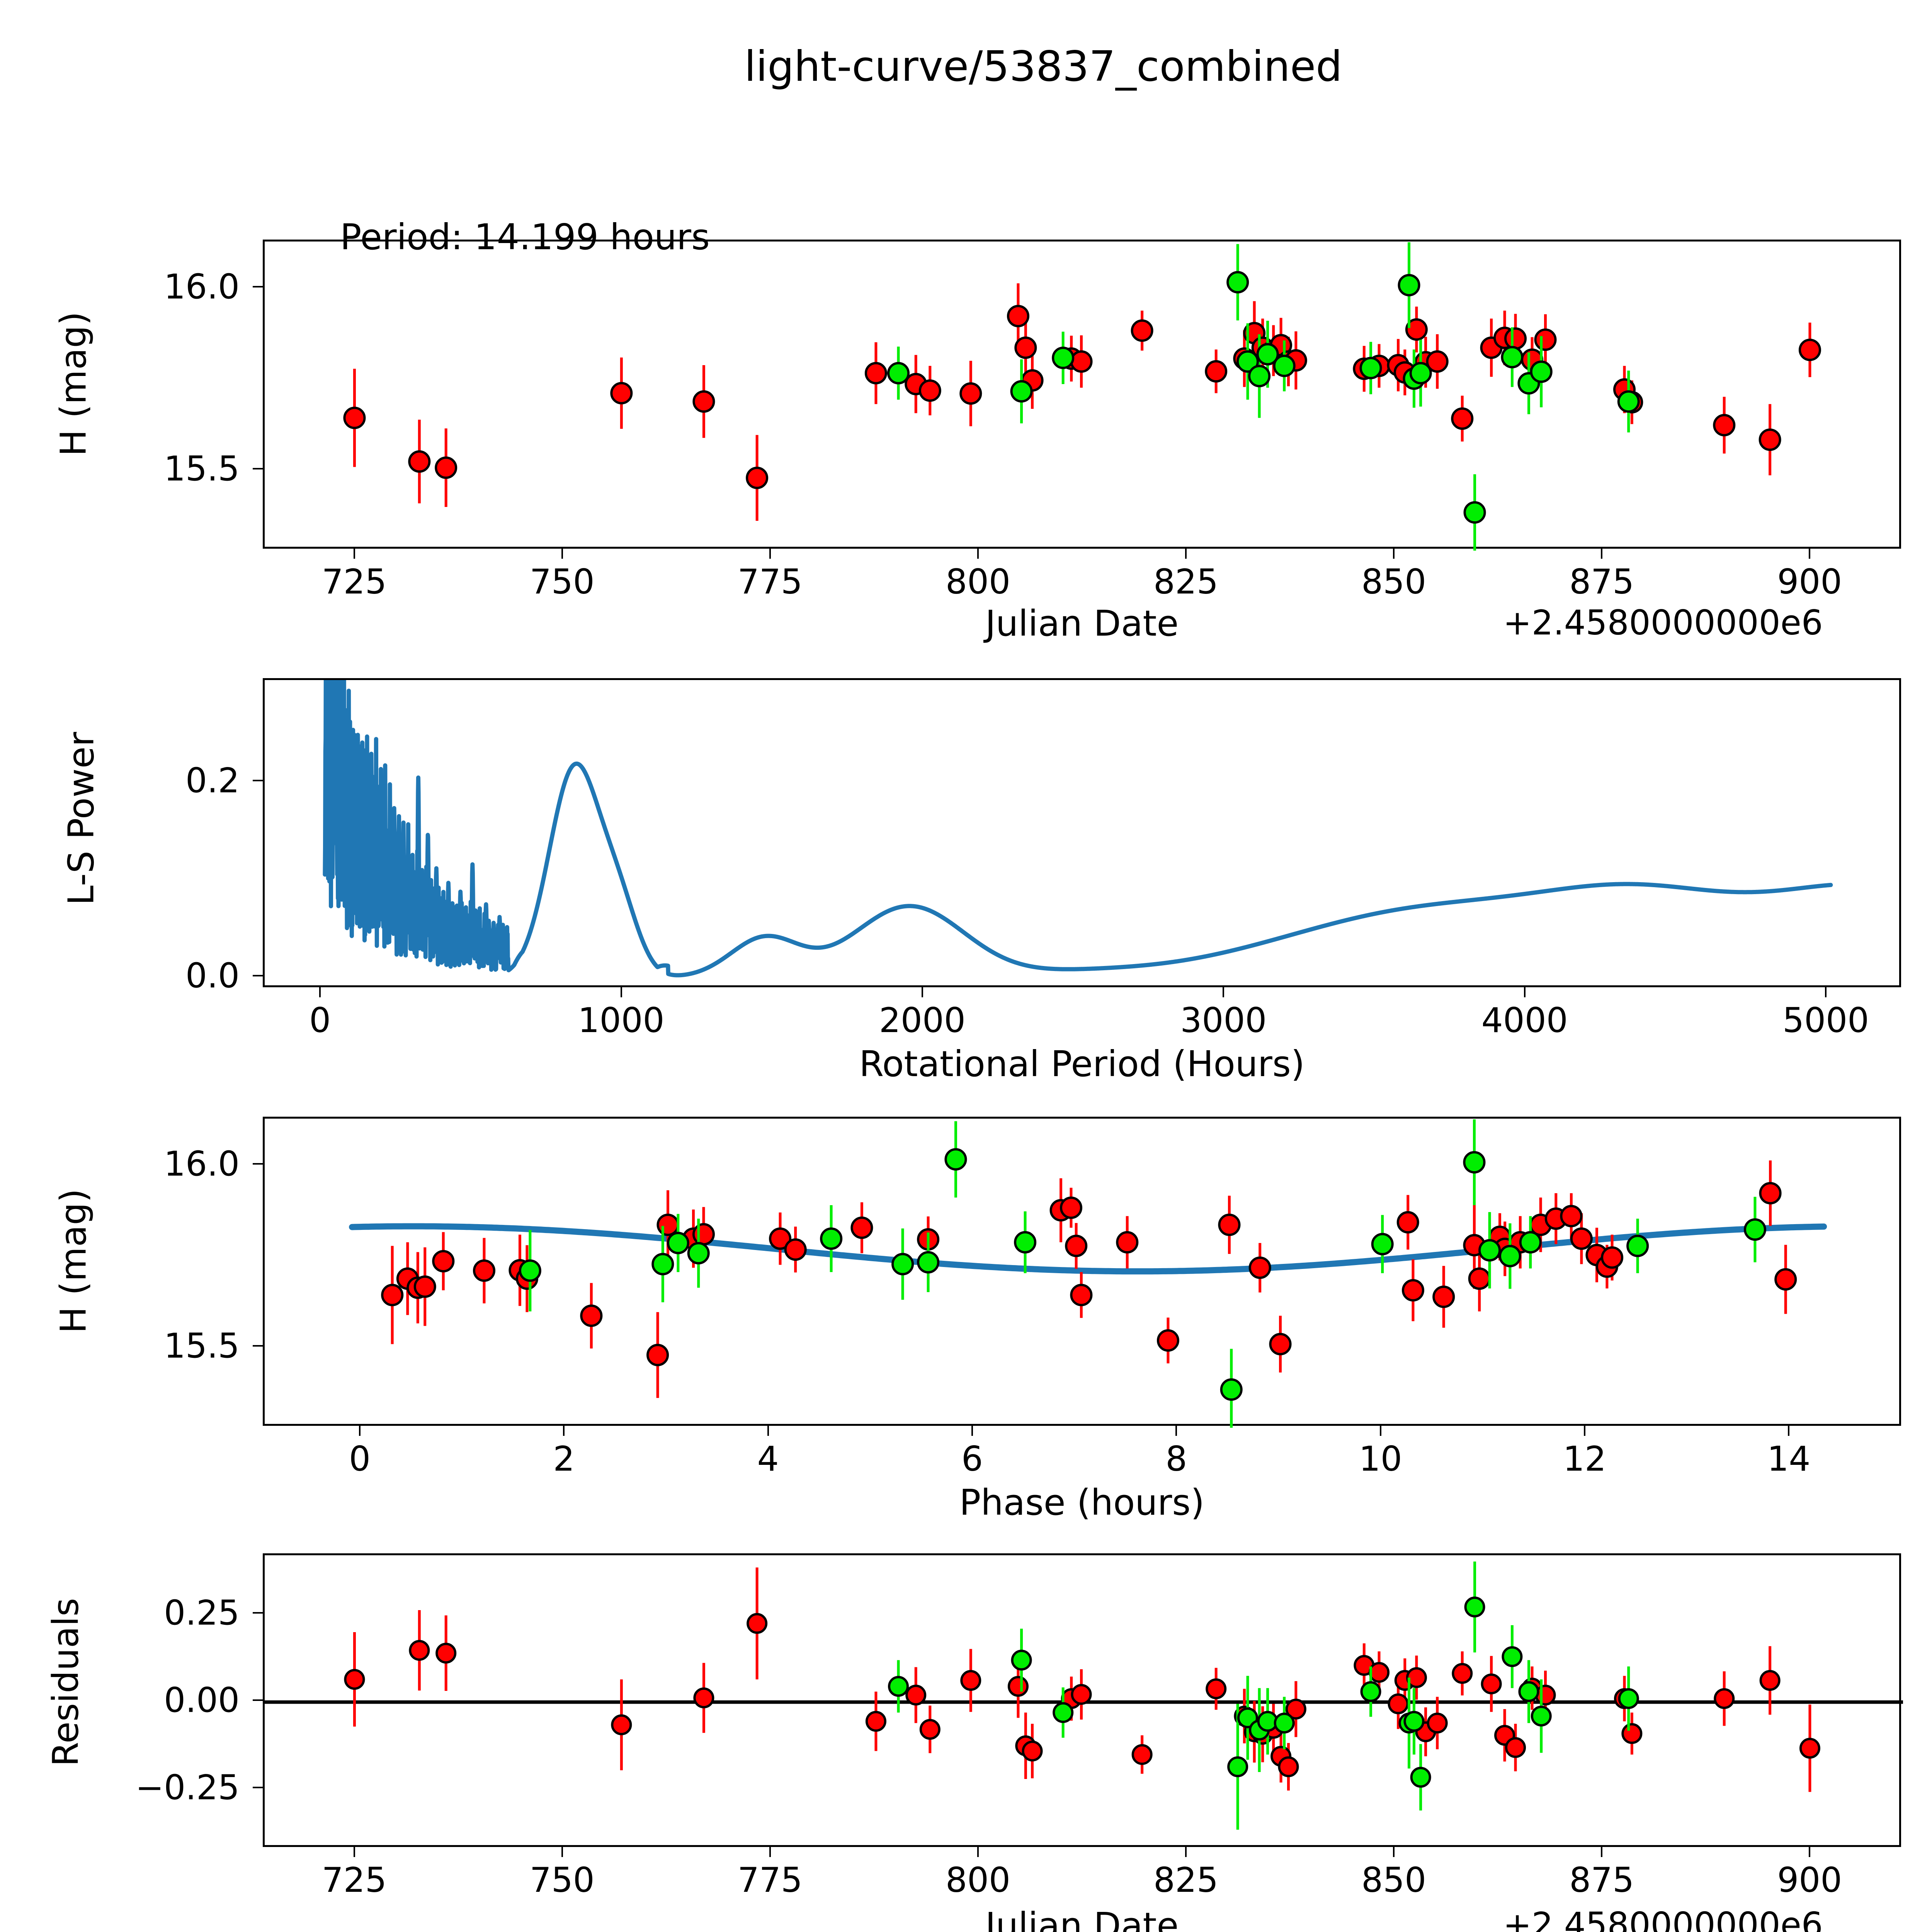  What do you see at coordinates (1789, 1459) in the screenshot?
I see `x-tick-label: 14` at bounding box center [1789, 1459].